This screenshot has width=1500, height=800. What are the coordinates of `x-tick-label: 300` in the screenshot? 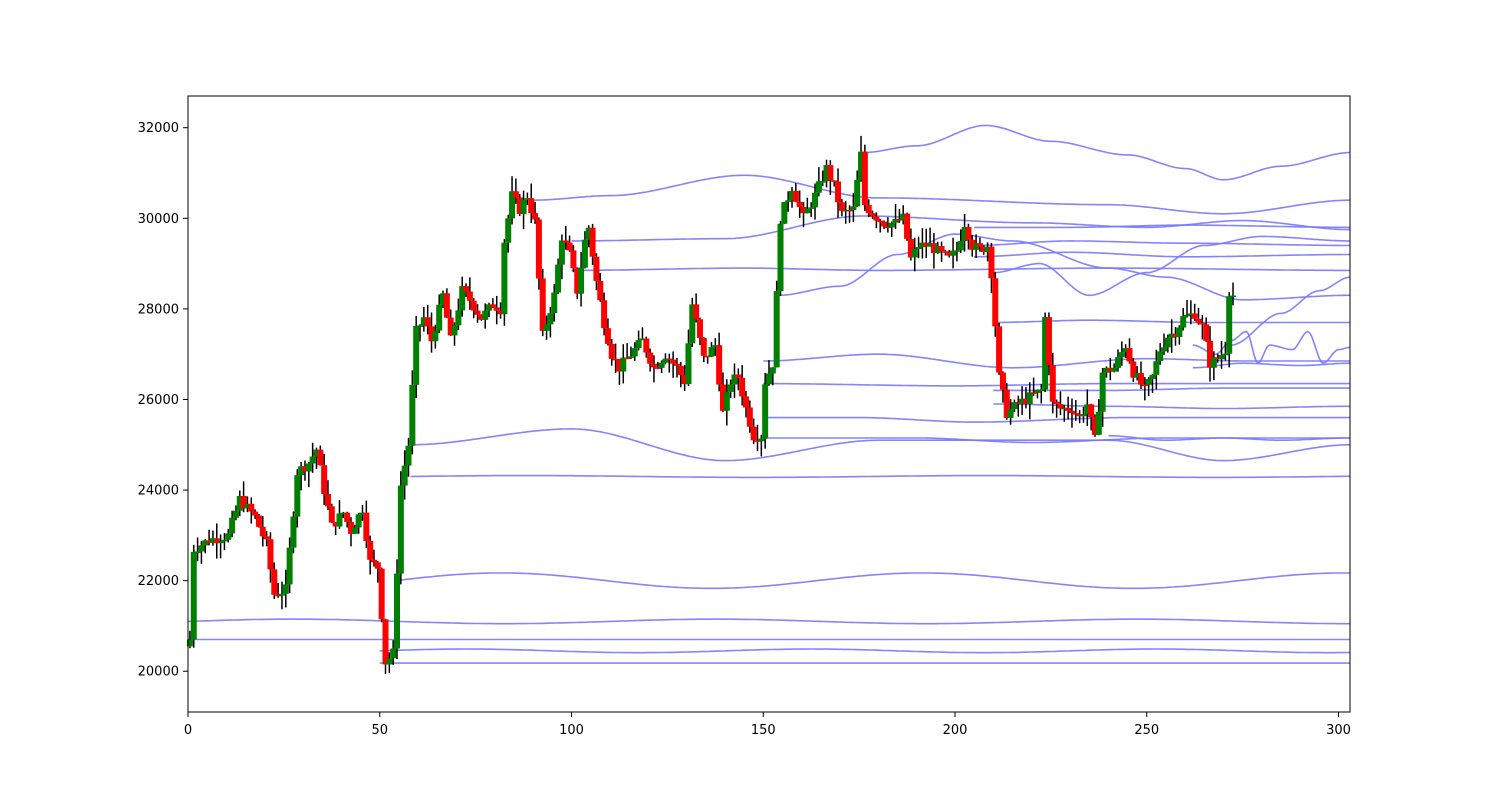 It's located at (1338, 730).